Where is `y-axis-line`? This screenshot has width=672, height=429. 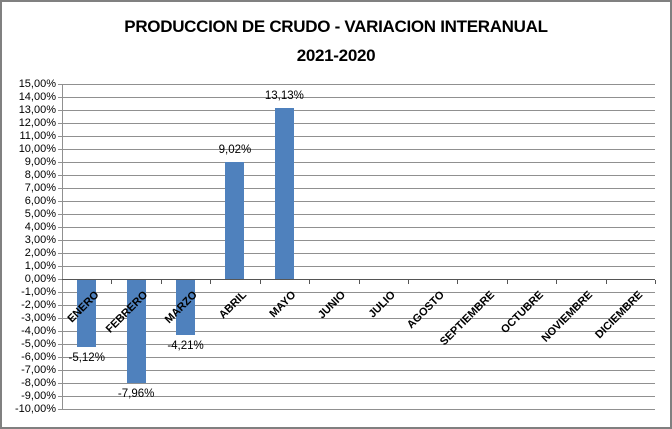 y-axis-line is located at coordinates (62, 246).